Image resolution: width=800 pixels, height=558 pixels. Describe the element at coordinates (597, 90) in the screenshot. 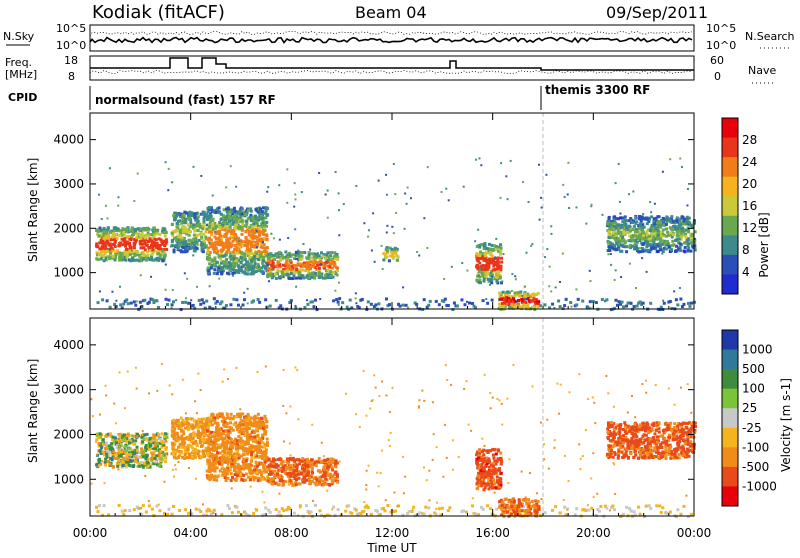

I see `cpid-mode-2: themis 3300 RF` at that location.